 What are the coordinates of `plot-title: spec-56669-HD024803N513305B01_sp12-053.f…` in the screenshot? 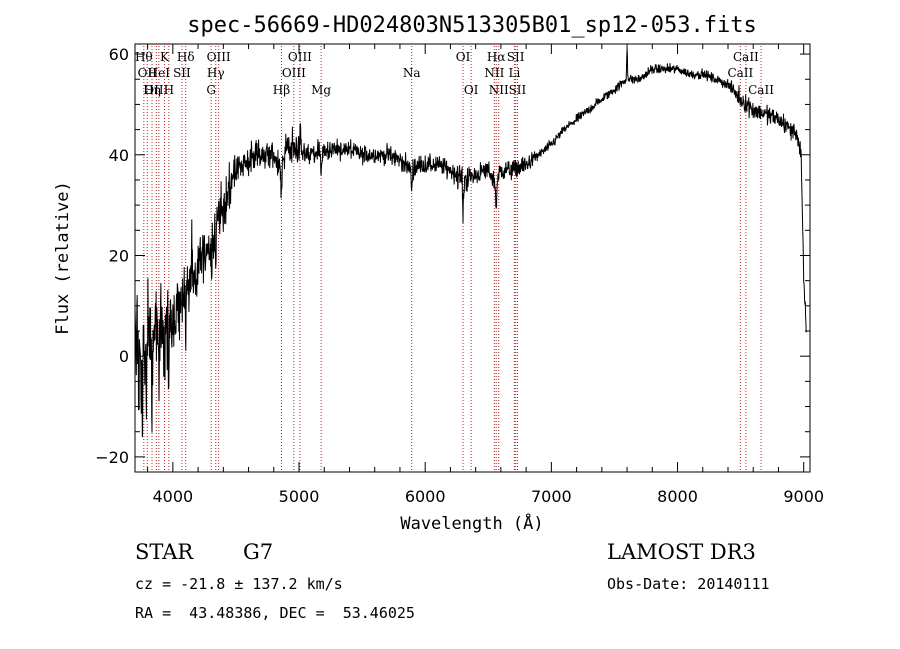 It's located at (472, 25).